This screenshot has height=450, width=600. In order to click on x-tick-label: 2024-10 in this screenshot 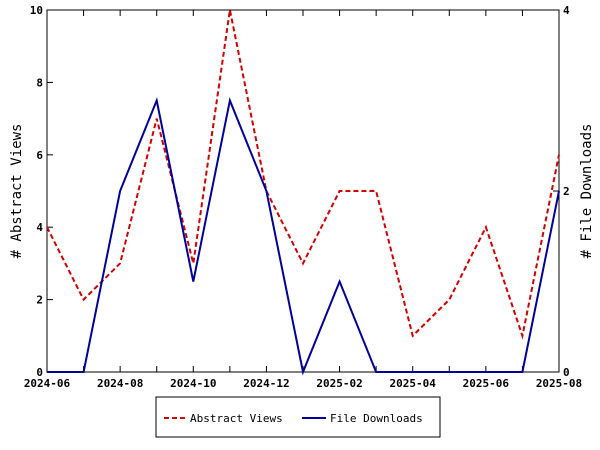, I will do `click(193, 383)`.